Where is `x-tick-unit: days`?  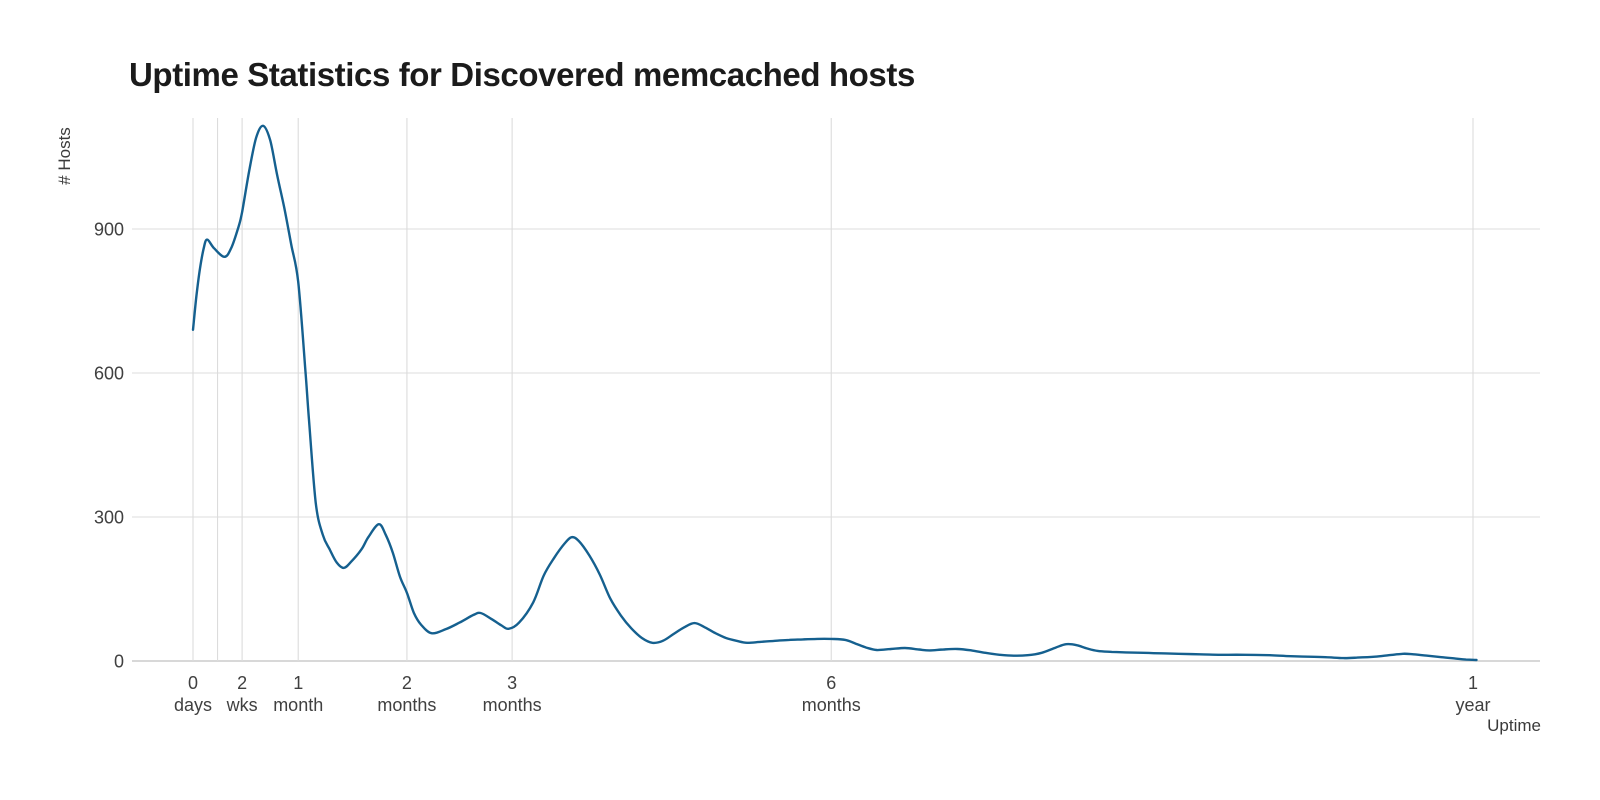
x-tick-unit: days is located at coordinates (193, 705).